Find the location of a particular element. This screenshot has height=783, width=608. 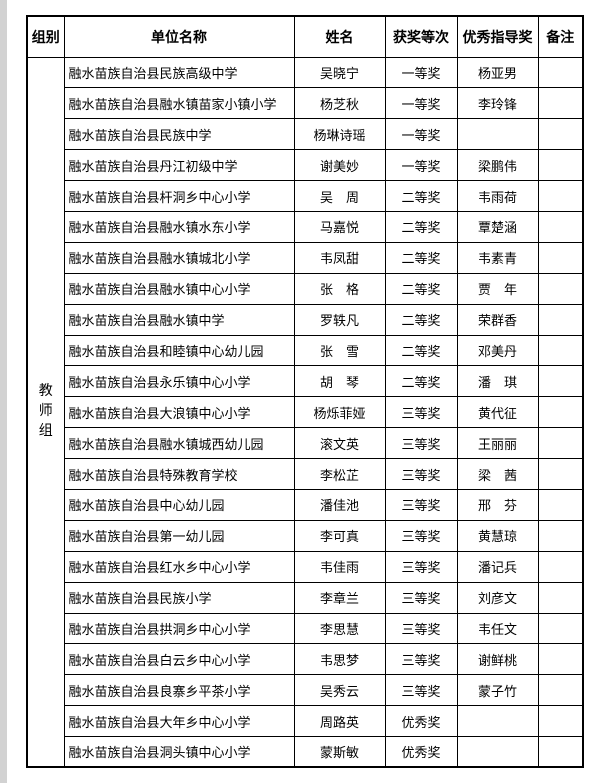

group-label: 教师组 is located at coordinates (45, 411).